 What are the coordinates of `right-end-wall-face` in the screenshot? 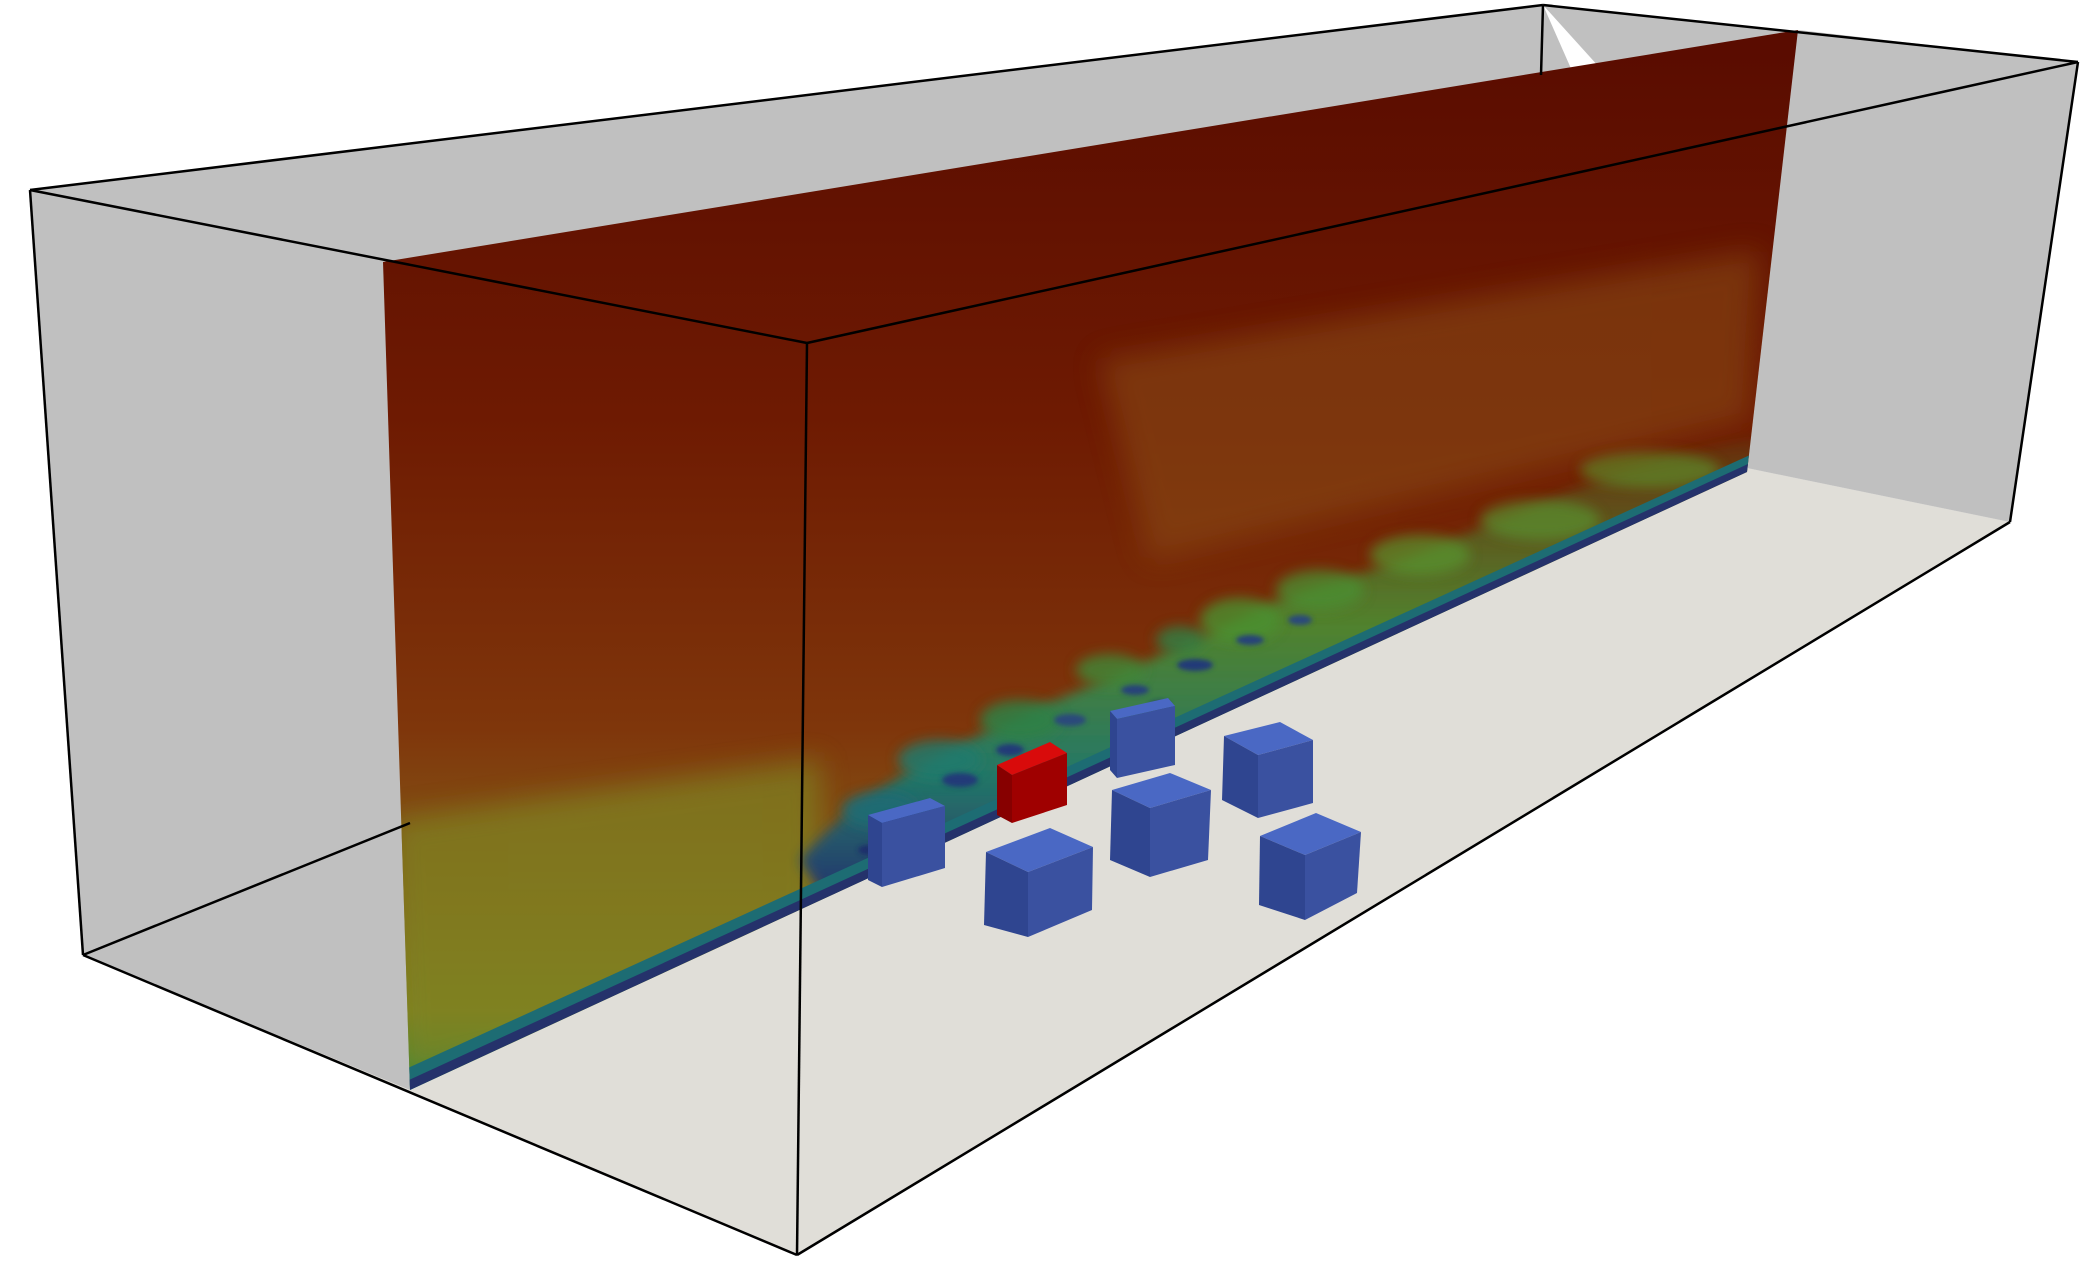 It's located at (1912, 276).